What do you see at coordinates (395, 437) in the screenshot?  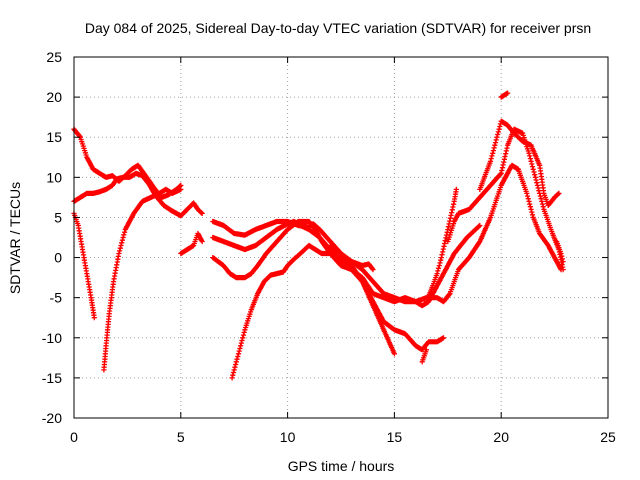 I see `x-tick-label: 15` at bounding box center [395, 437].